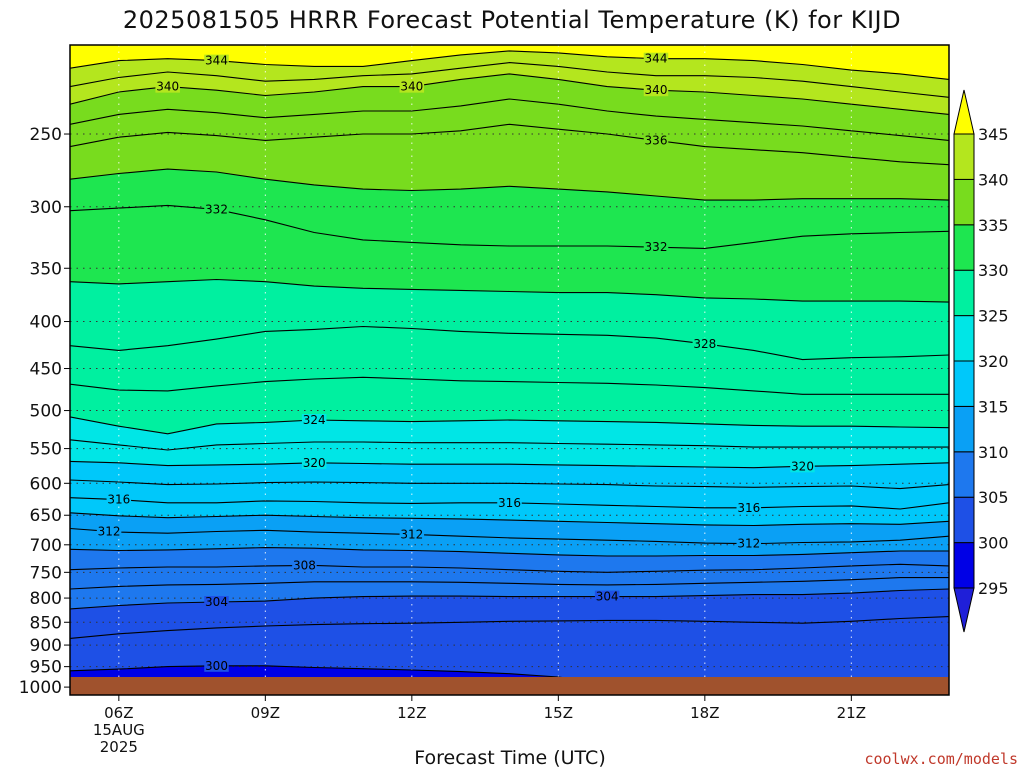 This screenshot has width=1024, height=768. Describe the element at coordinates (118, 713) in the screenshot. I see `x-tick-label: 06Z` at that location.